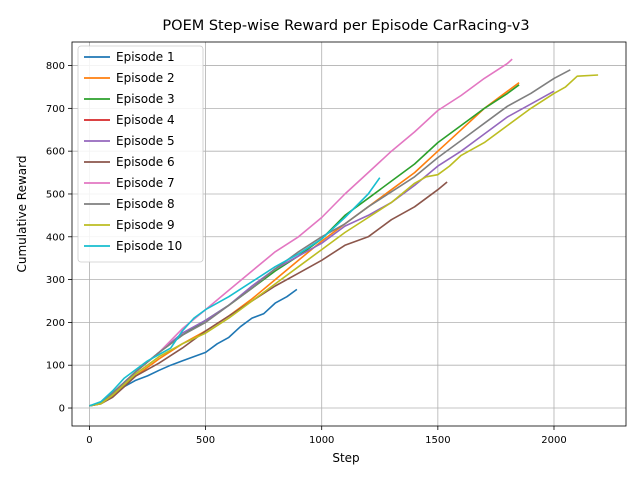  What do you see at coordinates (55, 366) in the screenshot?
I see `y-tick-label: 100` at bounding box center [55, 366].